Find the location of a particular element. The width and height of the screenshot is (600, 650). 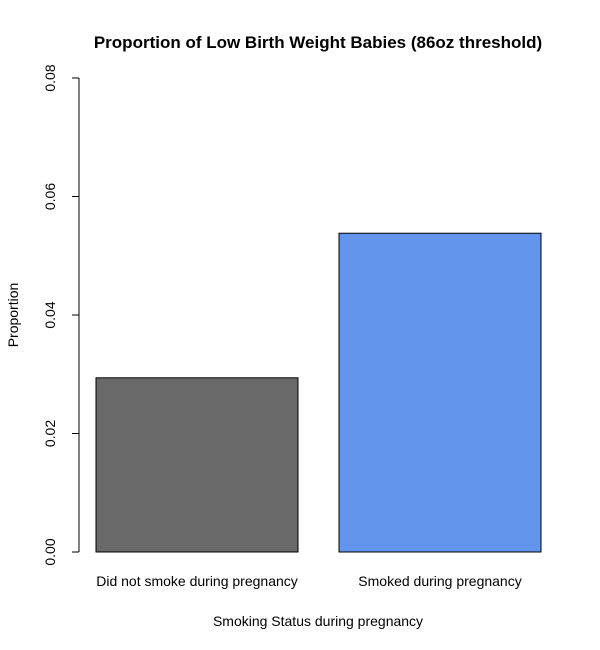

y-tick-label: 0.08 is located at coordinates (50, 77).